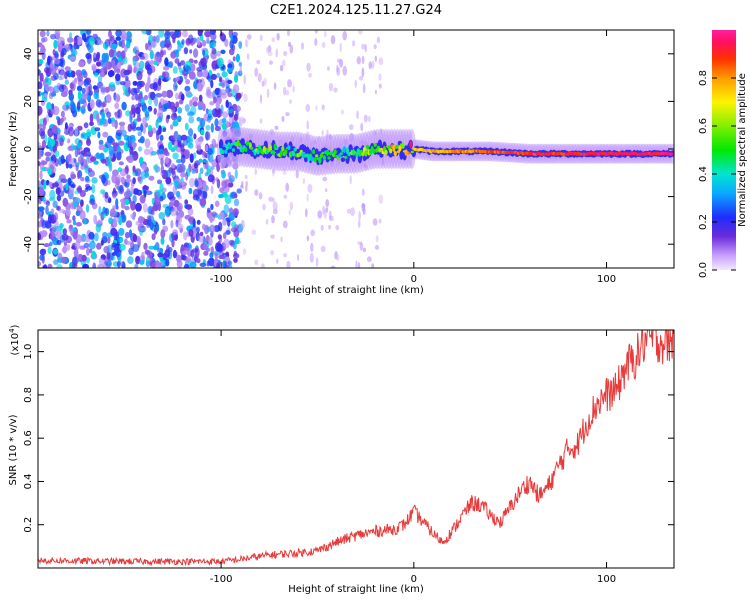  Describe the element at coordinates (703, 126) in the screenshot. I see `colorbar-tick-label: 0.6` at that location.